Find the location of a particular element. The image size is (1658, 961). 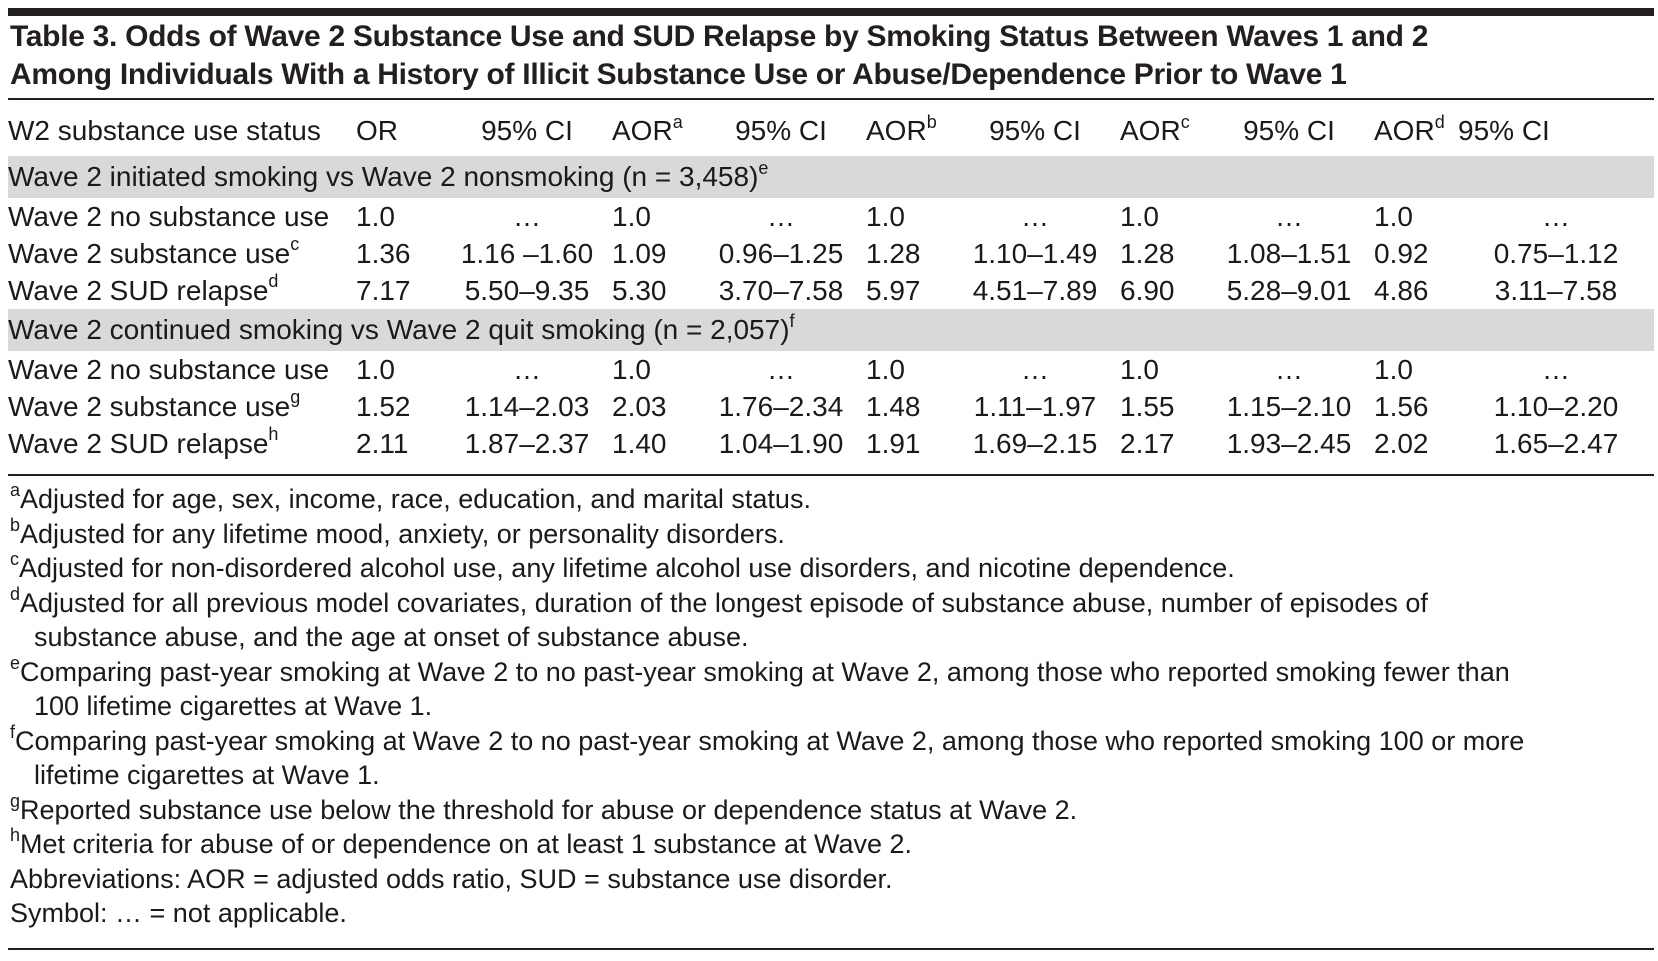

header-aor-b: AORb is located at coordinates (908, 131).